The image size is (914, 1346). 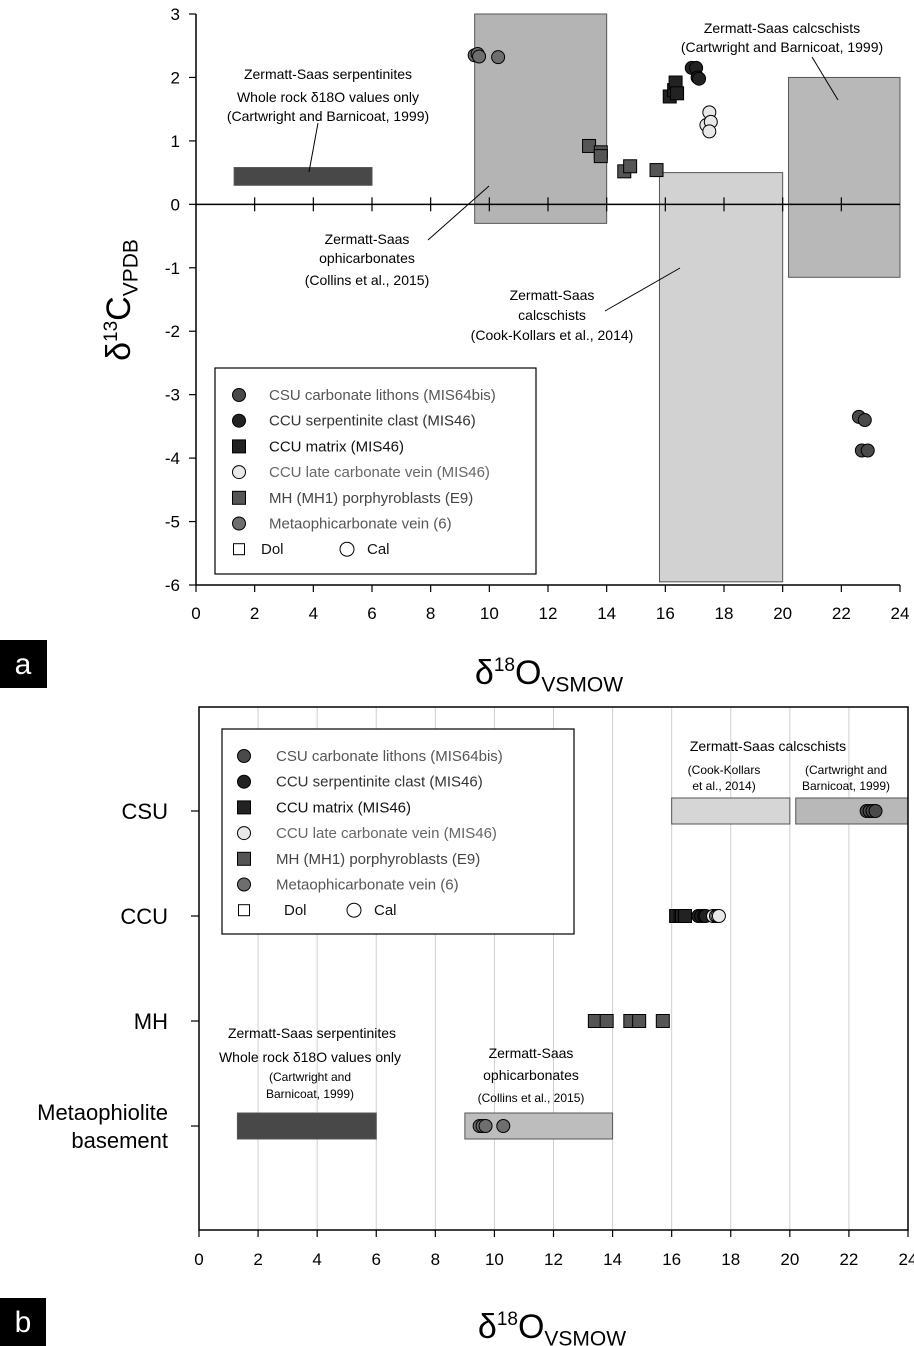 What do you see at coordinates (175, 77) in the screenshot?
I see `y-tick-label: 2` at bounding box center [175, 77].